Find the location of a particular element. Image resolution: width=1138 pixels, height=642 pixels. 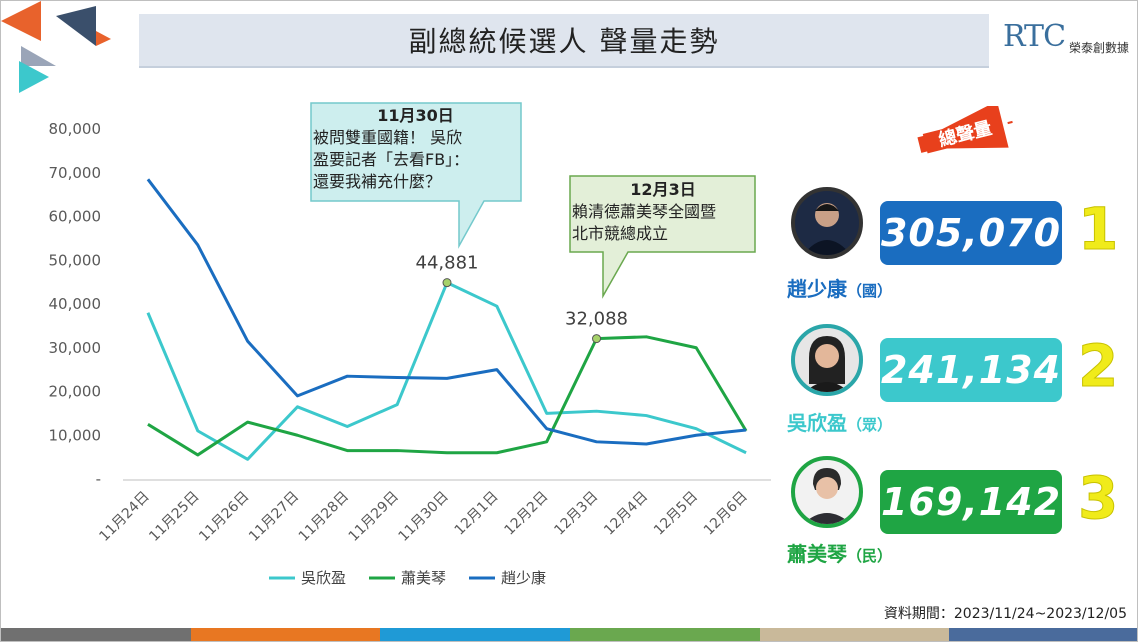

y-tick-label: 60,000 is located at coordinates (75, 217).